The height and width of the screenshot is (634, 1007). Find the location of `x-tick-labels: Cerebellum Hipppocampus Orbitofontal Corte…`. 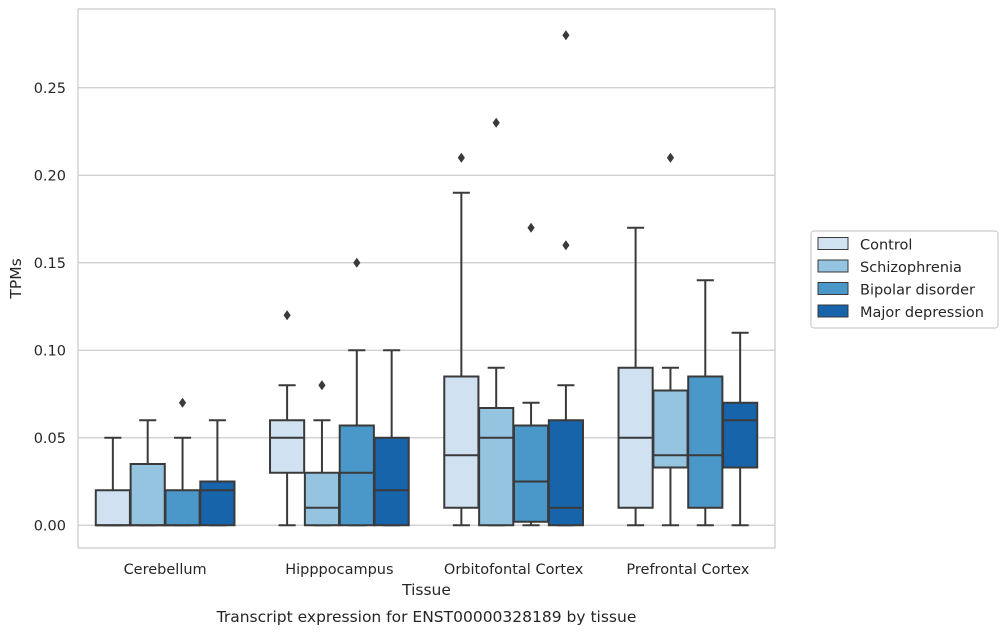

x-tick-labels: Cerebellum Hipppocampus Orbitofontal Corte… is located at coordinates (437, 570).